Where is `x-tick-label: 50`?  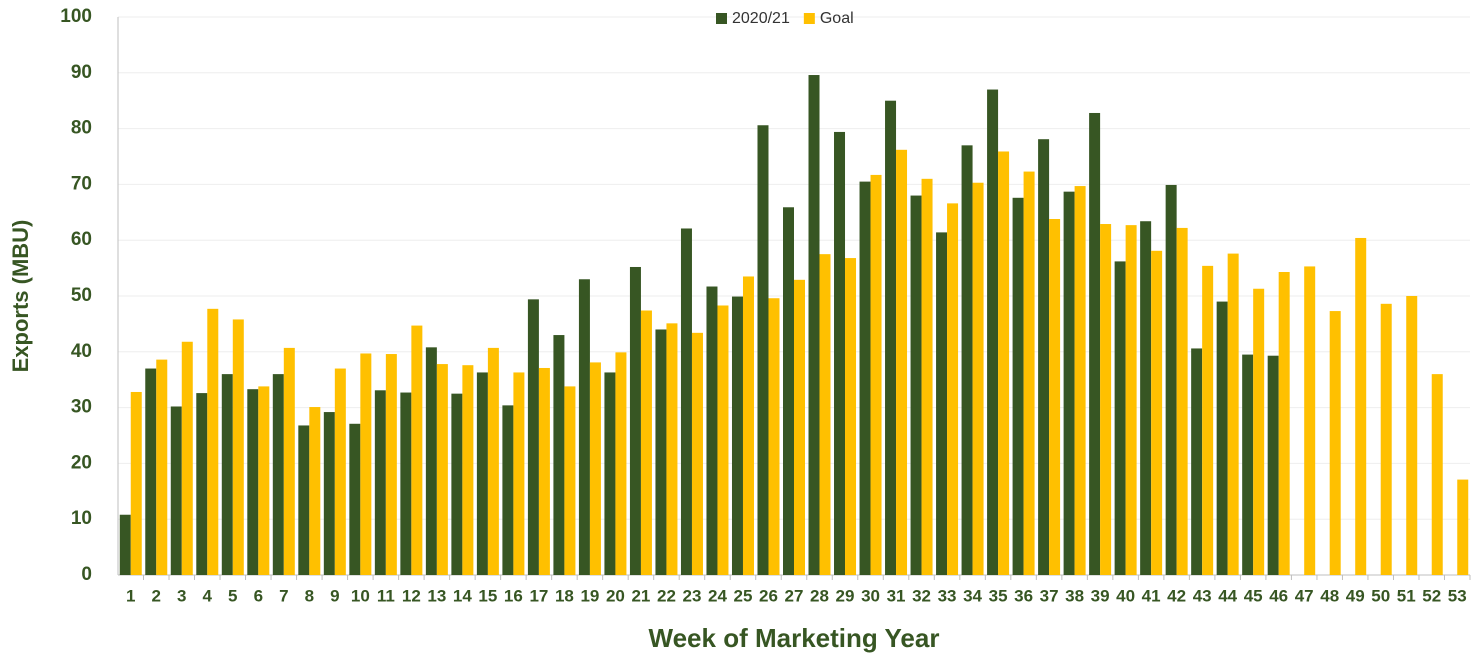
x-tick-label: 50 is located at coordinates (1380, 595).